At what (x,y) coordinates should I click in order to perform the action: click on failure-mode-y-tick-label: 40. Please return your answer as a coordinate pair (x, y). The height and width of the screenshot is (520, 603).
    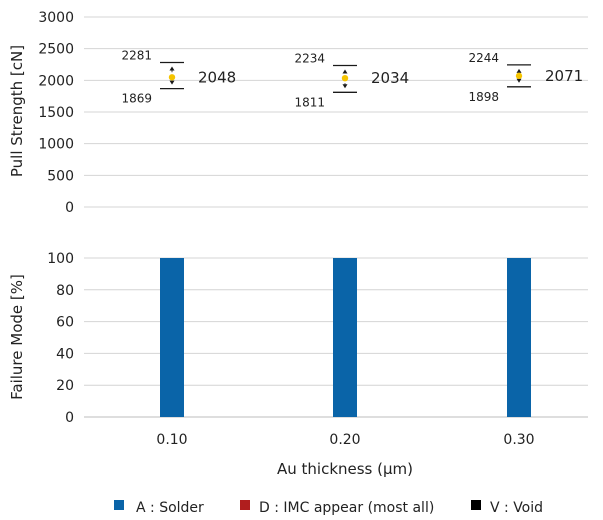
    Looking at the image, I should click on (65, 354).